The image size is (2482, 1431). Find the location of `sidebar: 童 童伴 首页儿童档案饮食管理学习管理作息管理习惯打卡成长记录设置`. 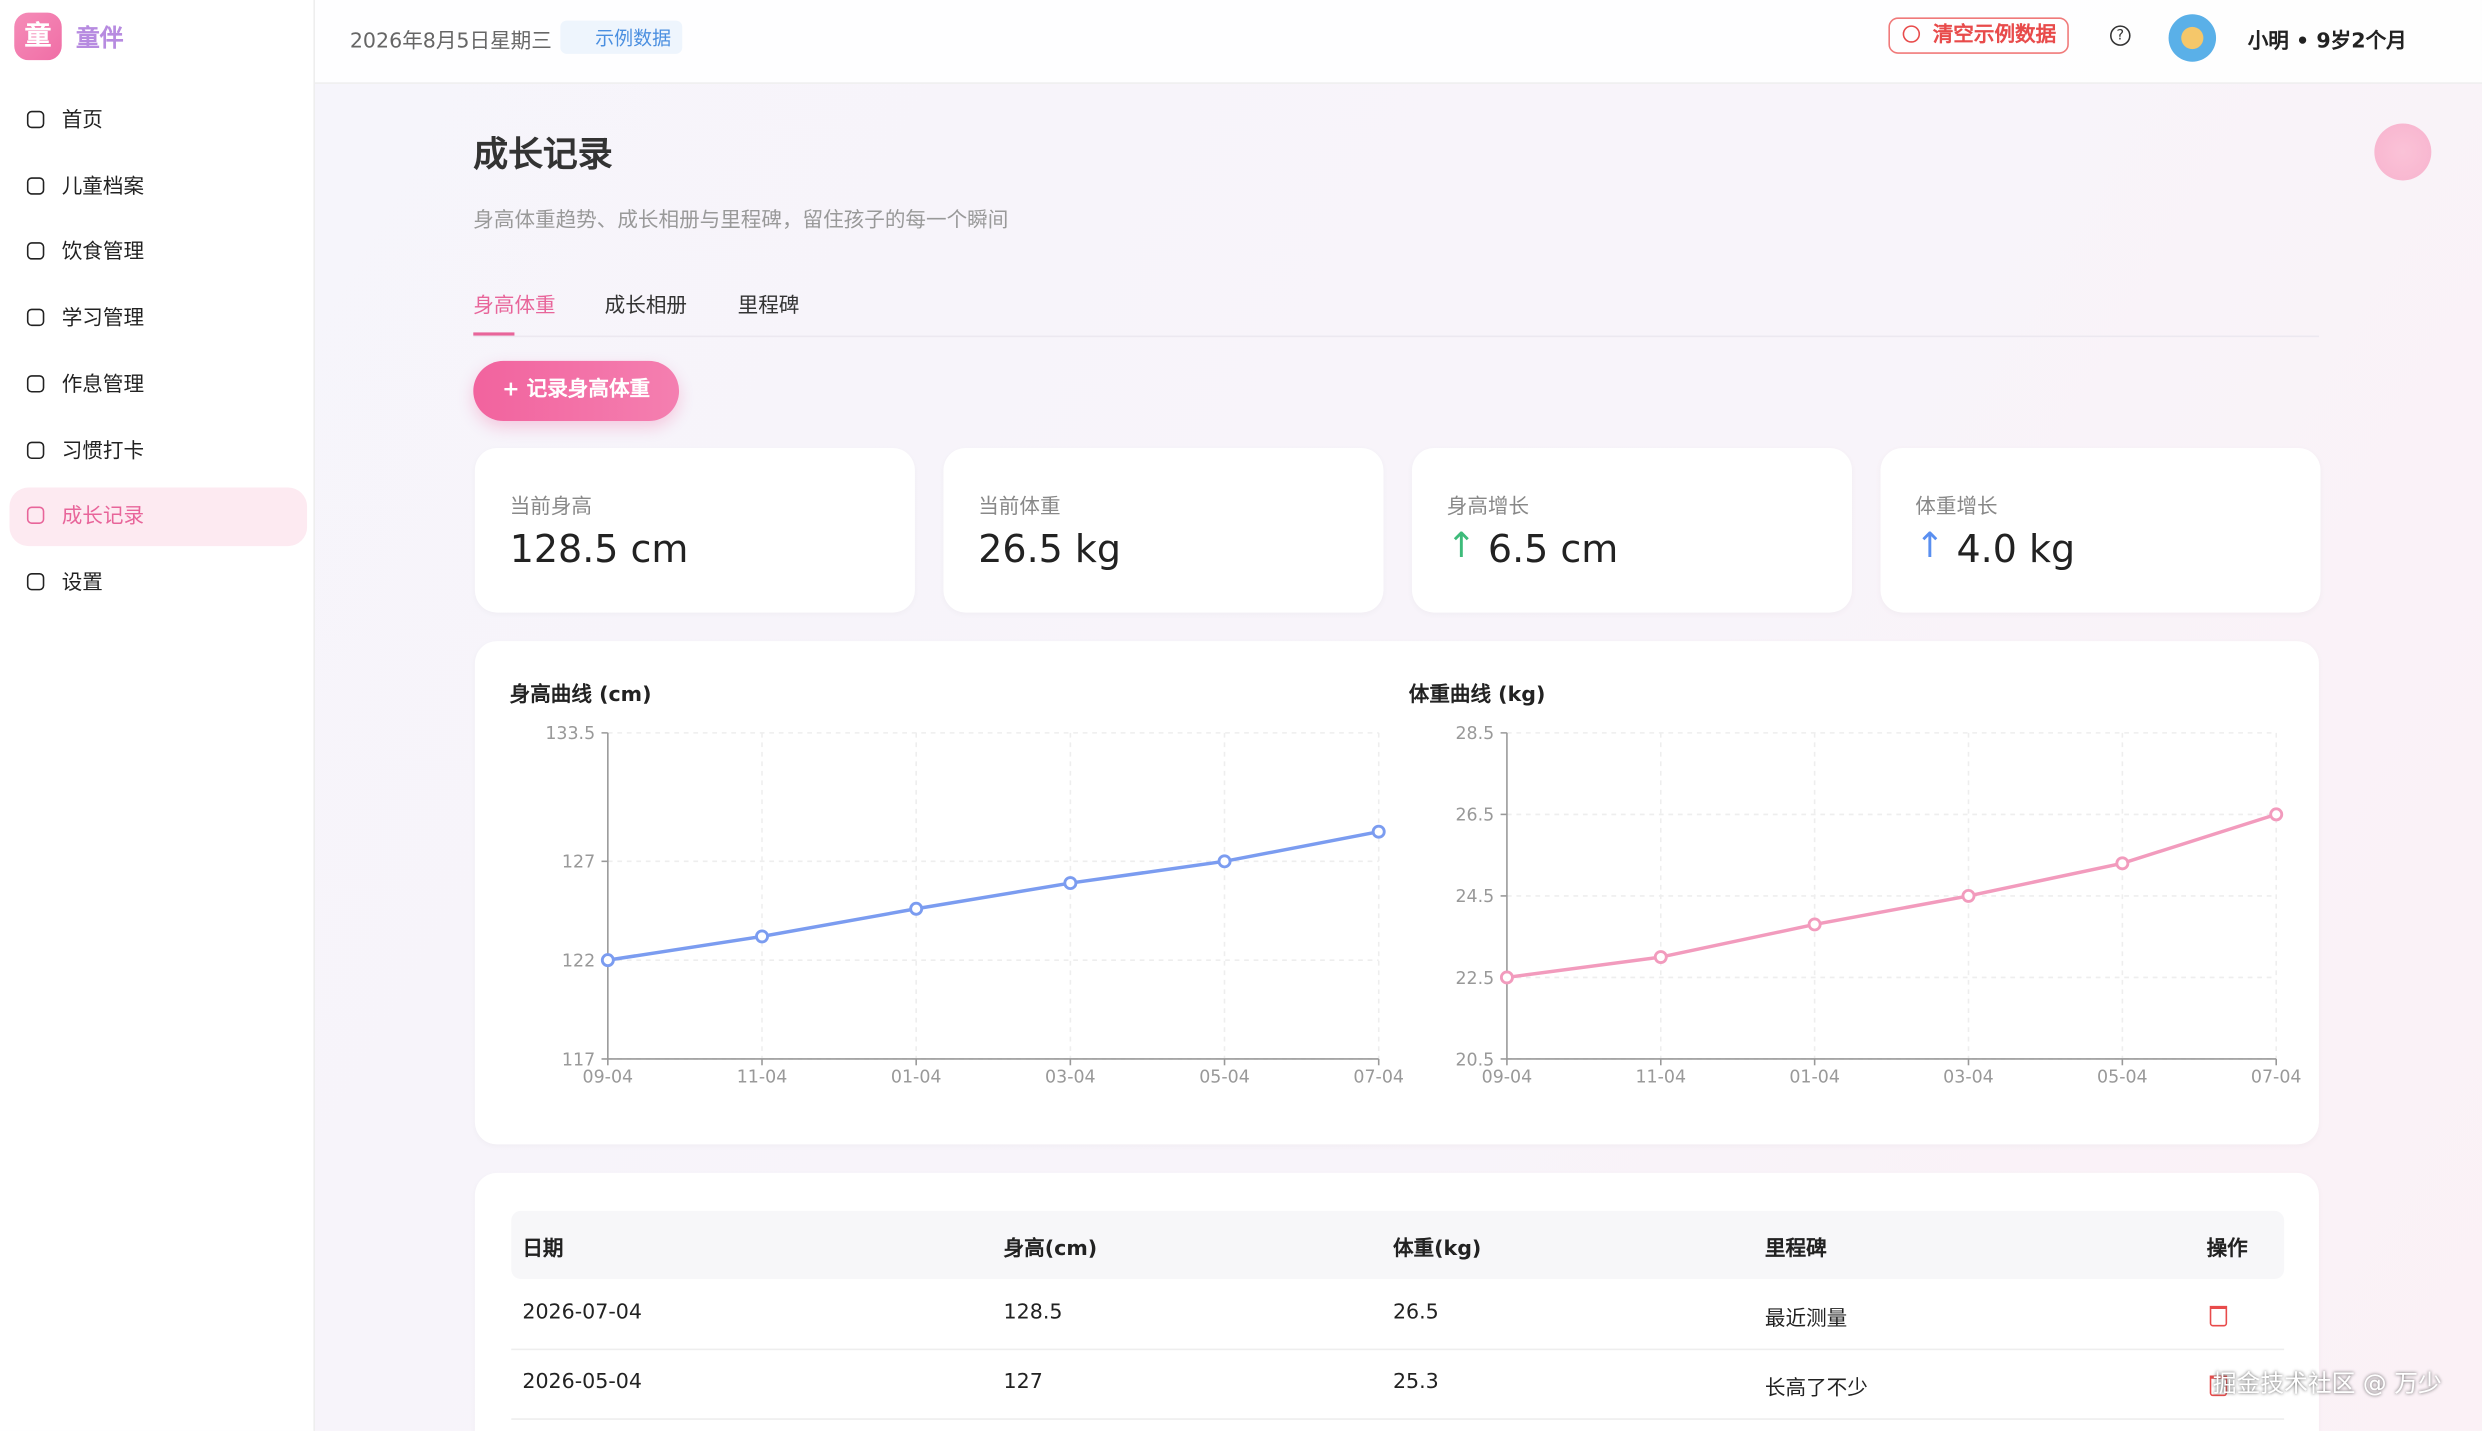

sidebar: 童 童伴 首页儿童档案饮食管理学习管理作息管理习惯打卡成长记录设置 is located at coordinates (157, 715).